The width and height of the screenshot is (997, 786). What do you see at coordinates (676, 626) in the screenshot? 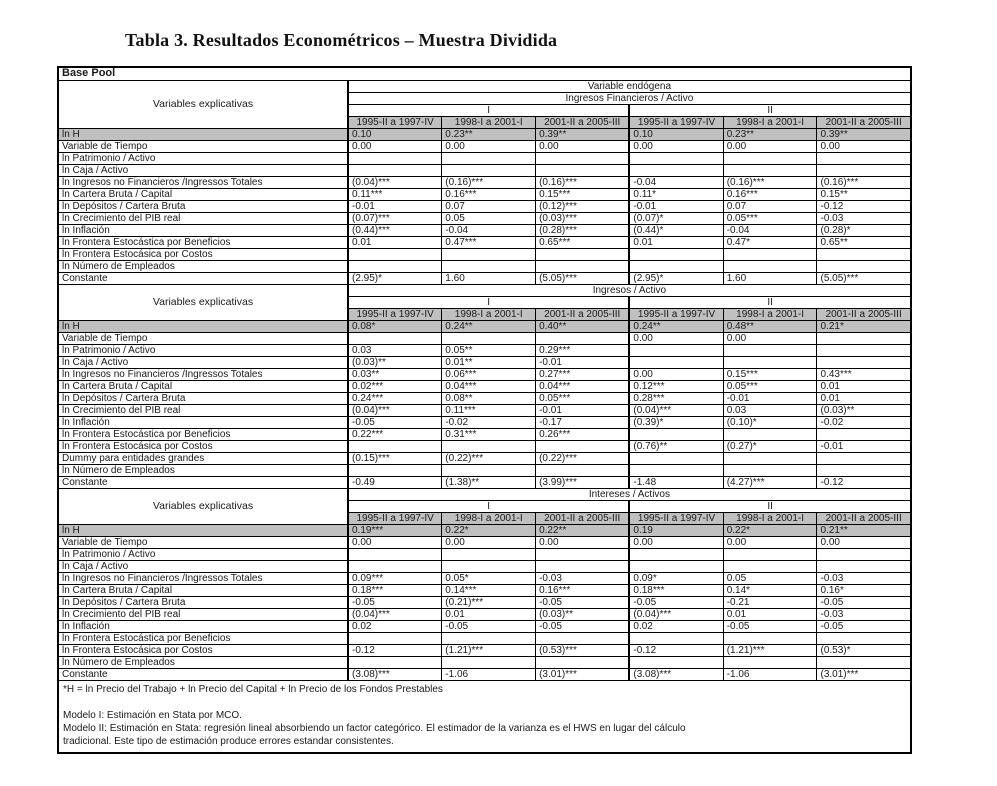
I see `value-cell: 0.02` at bounding box center [676, 626].